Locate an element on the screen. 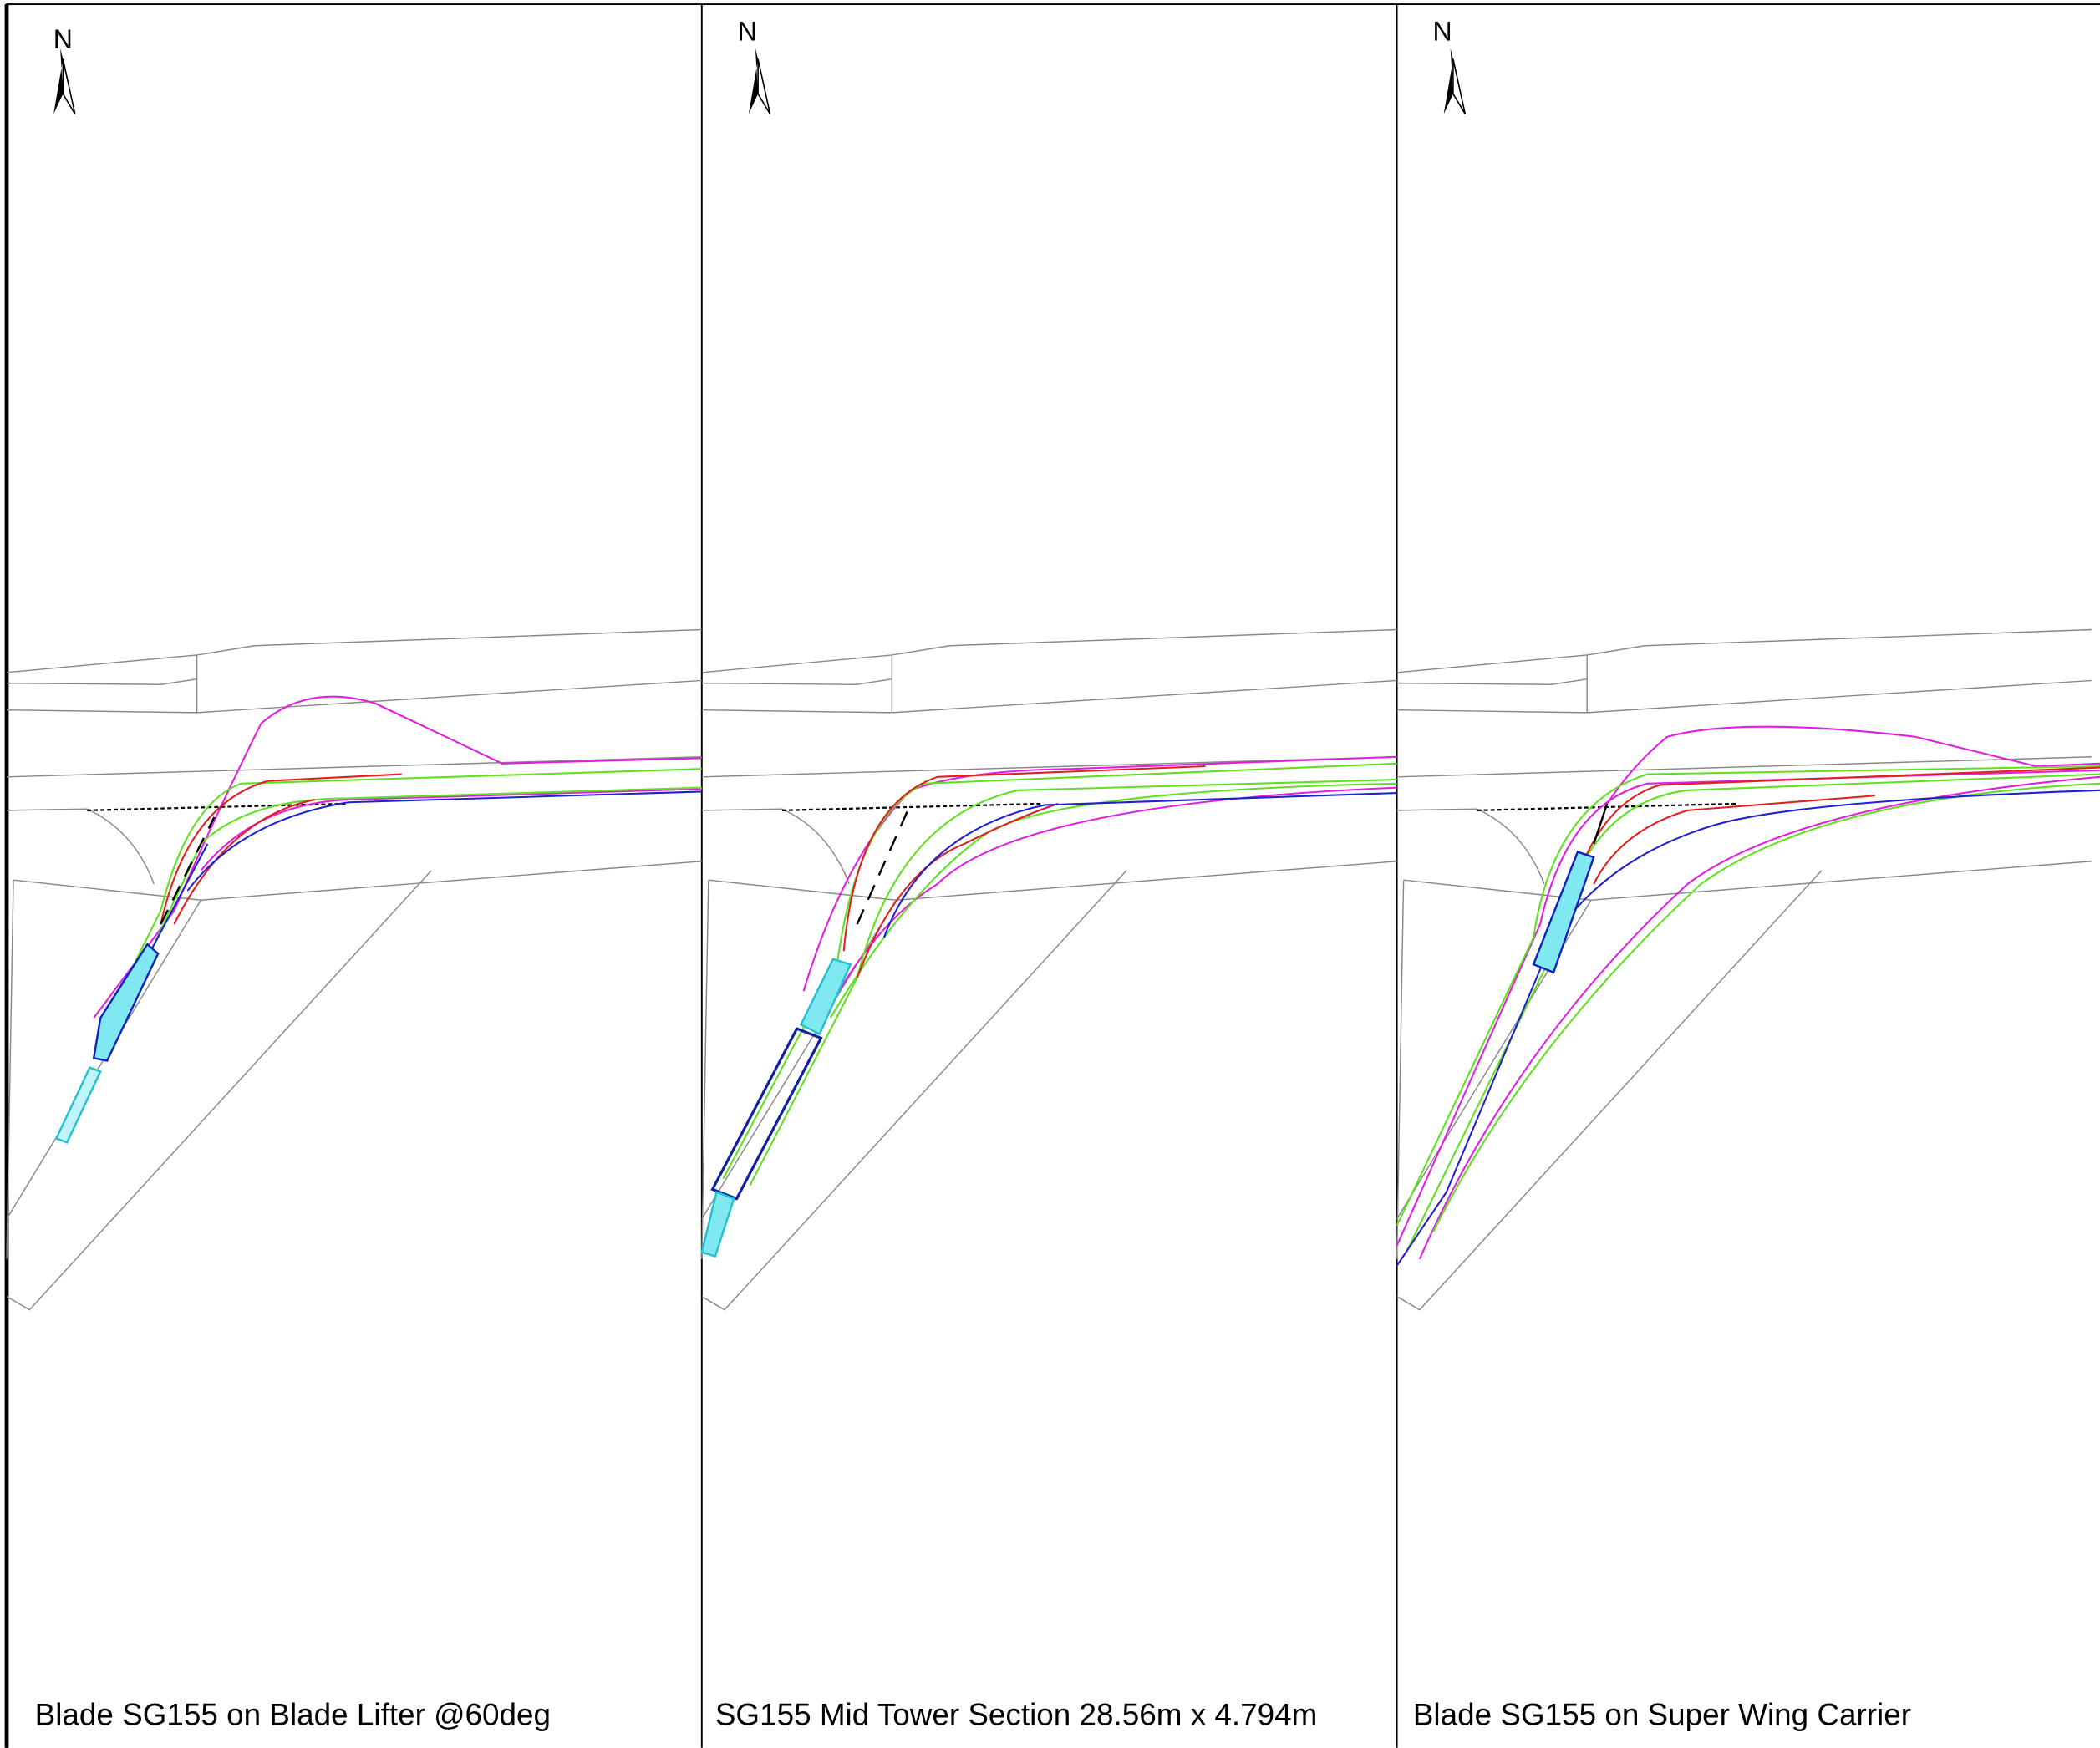 The height and width of the screenshot is (1748, 2100). panel-caption: Blade SG155 on Super Wing Carrier is located at coordinates (1662, 1715).